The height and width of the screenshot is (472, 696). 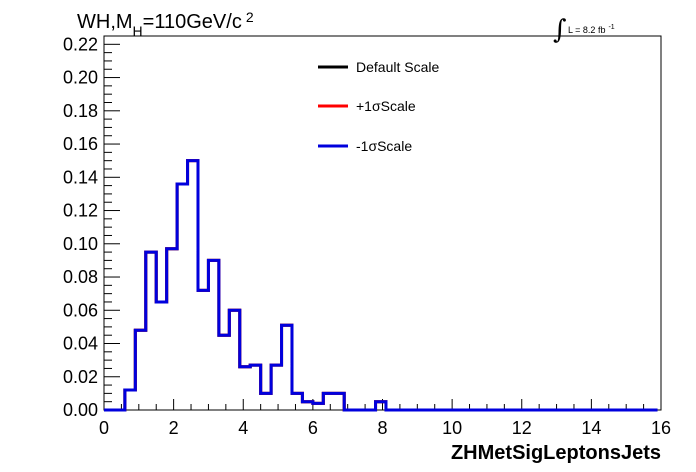 I want to click on y-tick-label: 0.10, so click(x=80, y=244).